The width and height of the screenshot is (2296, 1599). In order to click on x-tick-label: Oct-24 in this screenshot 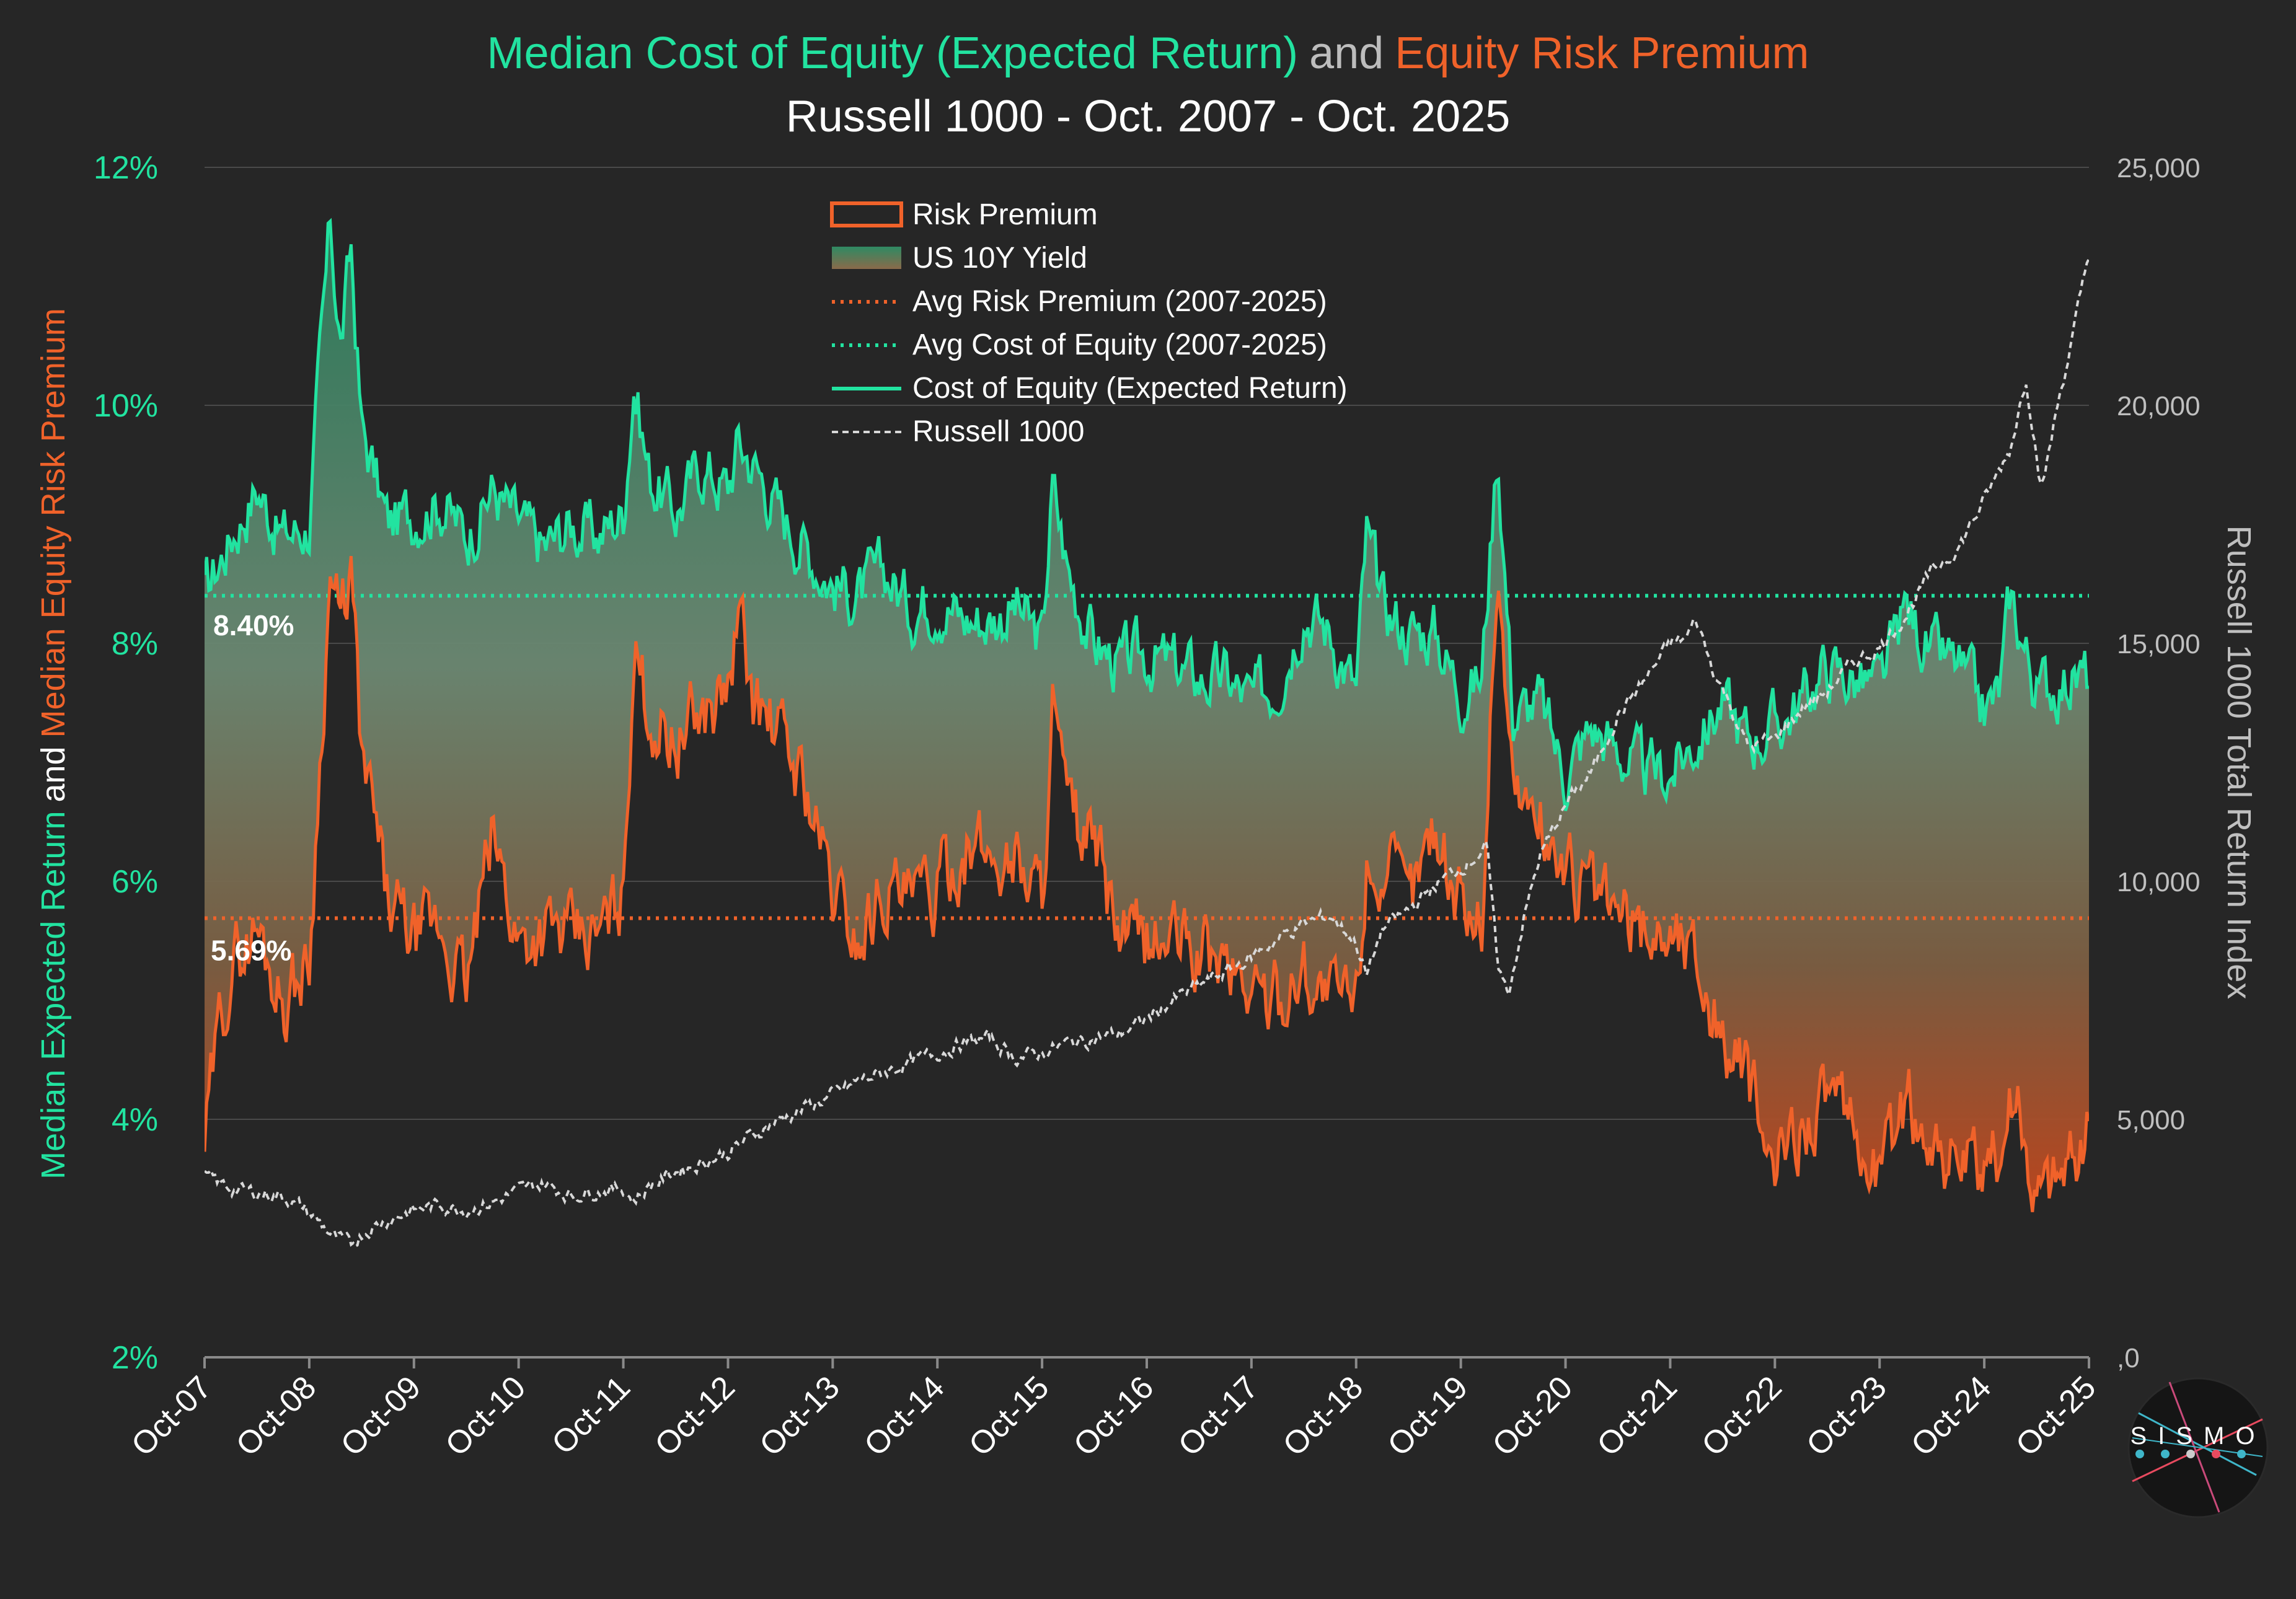, I will do `click(1951, 1416)`.